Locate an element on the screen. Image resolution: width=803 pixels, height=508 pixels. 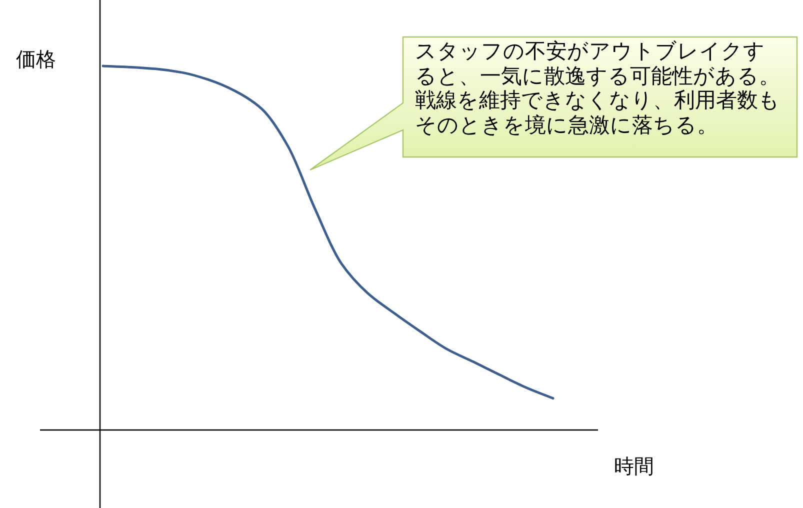
x-axis-title: 時間 is located at coordinates (634, 467).